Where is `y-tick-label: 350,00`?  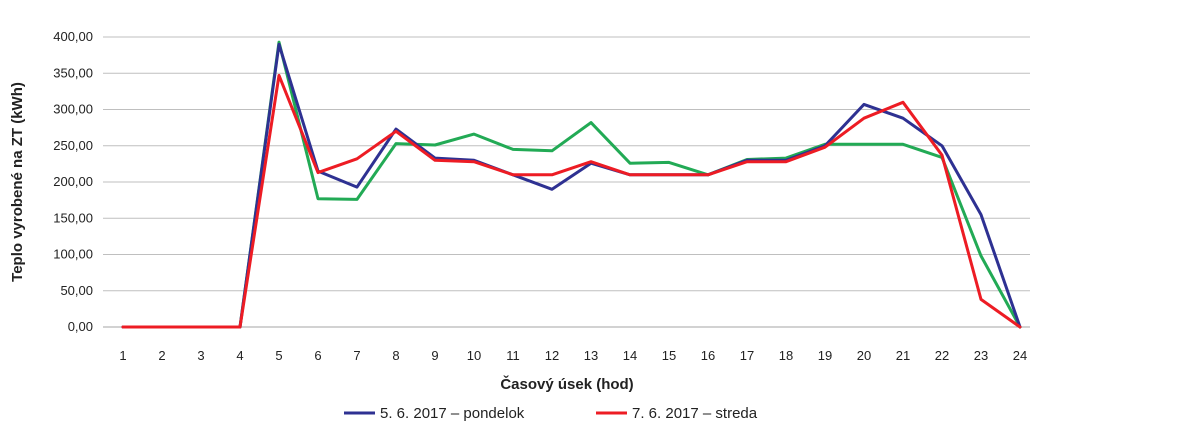 y-tick-label: 350,00 is located at coordinates (73, 72).